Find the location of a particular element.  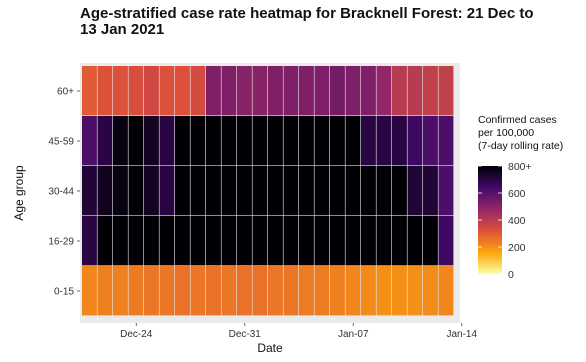

x-tick-label: Dec-31 is located at coordinates (245, 334).